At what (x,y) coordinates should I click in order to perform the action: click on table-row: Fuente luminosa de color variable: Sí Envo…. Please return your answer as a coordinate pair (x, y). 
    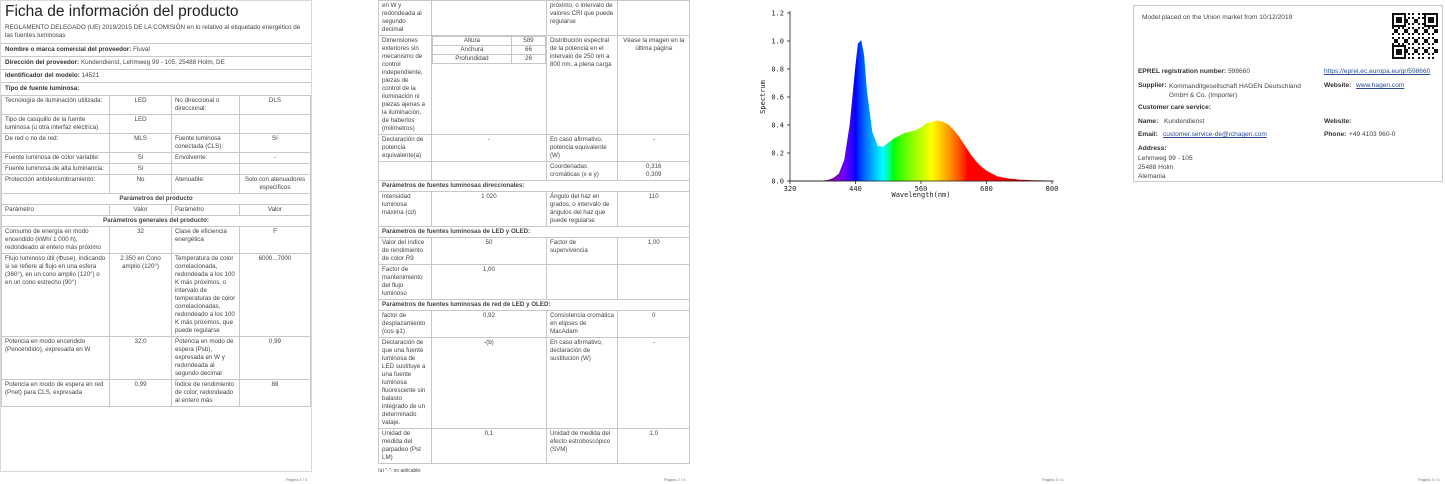
    Looking at the image, I should click on (156, 158).